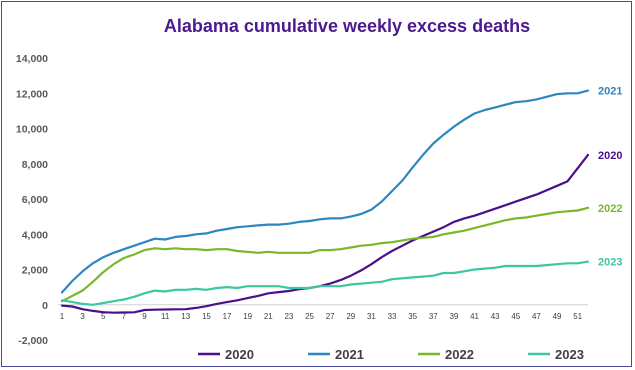  What do you see at coordinates (347, 26) in the screenshot?
I see `chart-title: Alabama cumulative weekly excess deaths` at bounding box center [347, 26].